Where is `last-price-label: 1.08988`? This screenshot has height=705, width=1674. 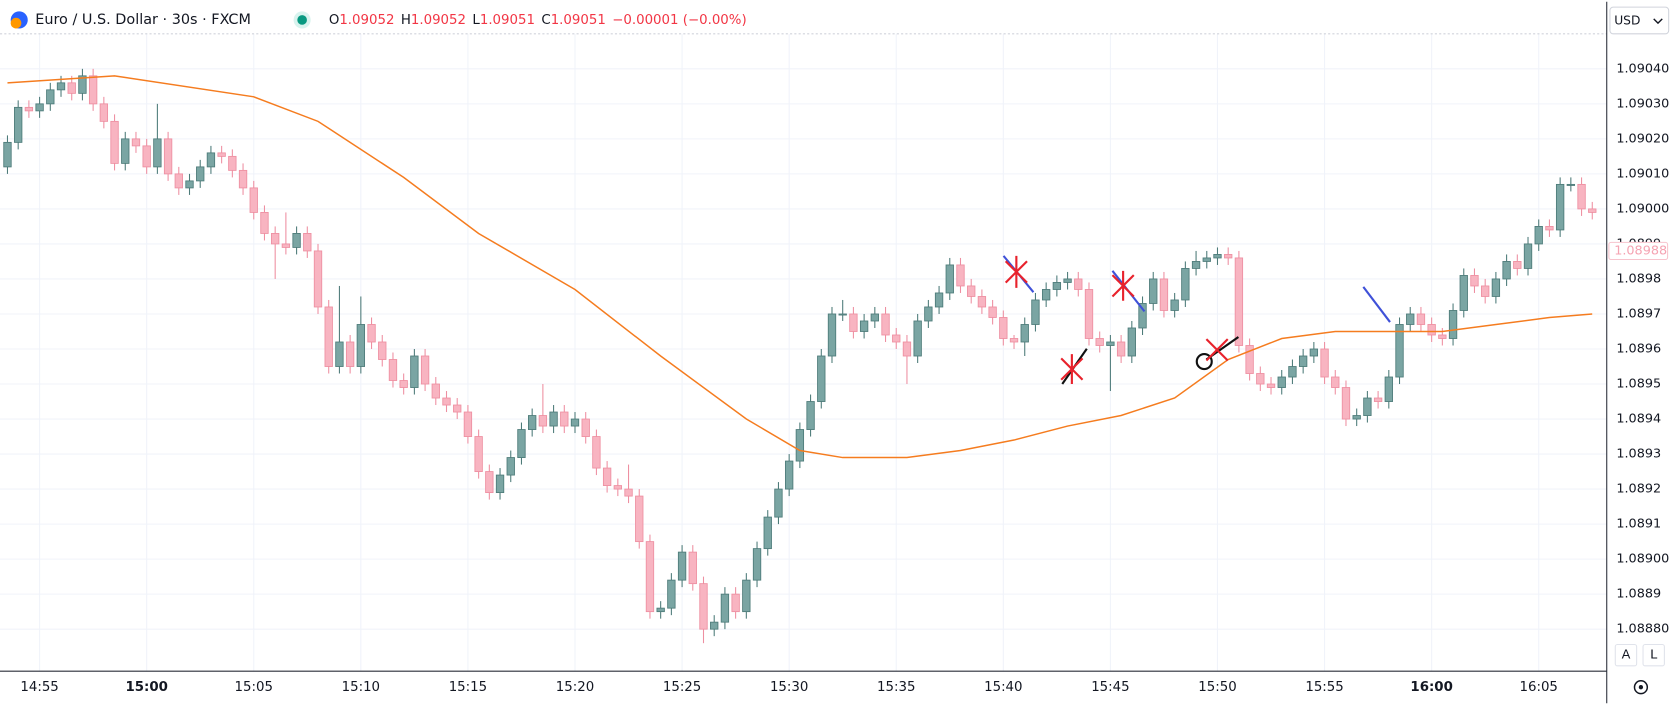 last-price-label: 1.08988 is located at coordinates (1640, 250).